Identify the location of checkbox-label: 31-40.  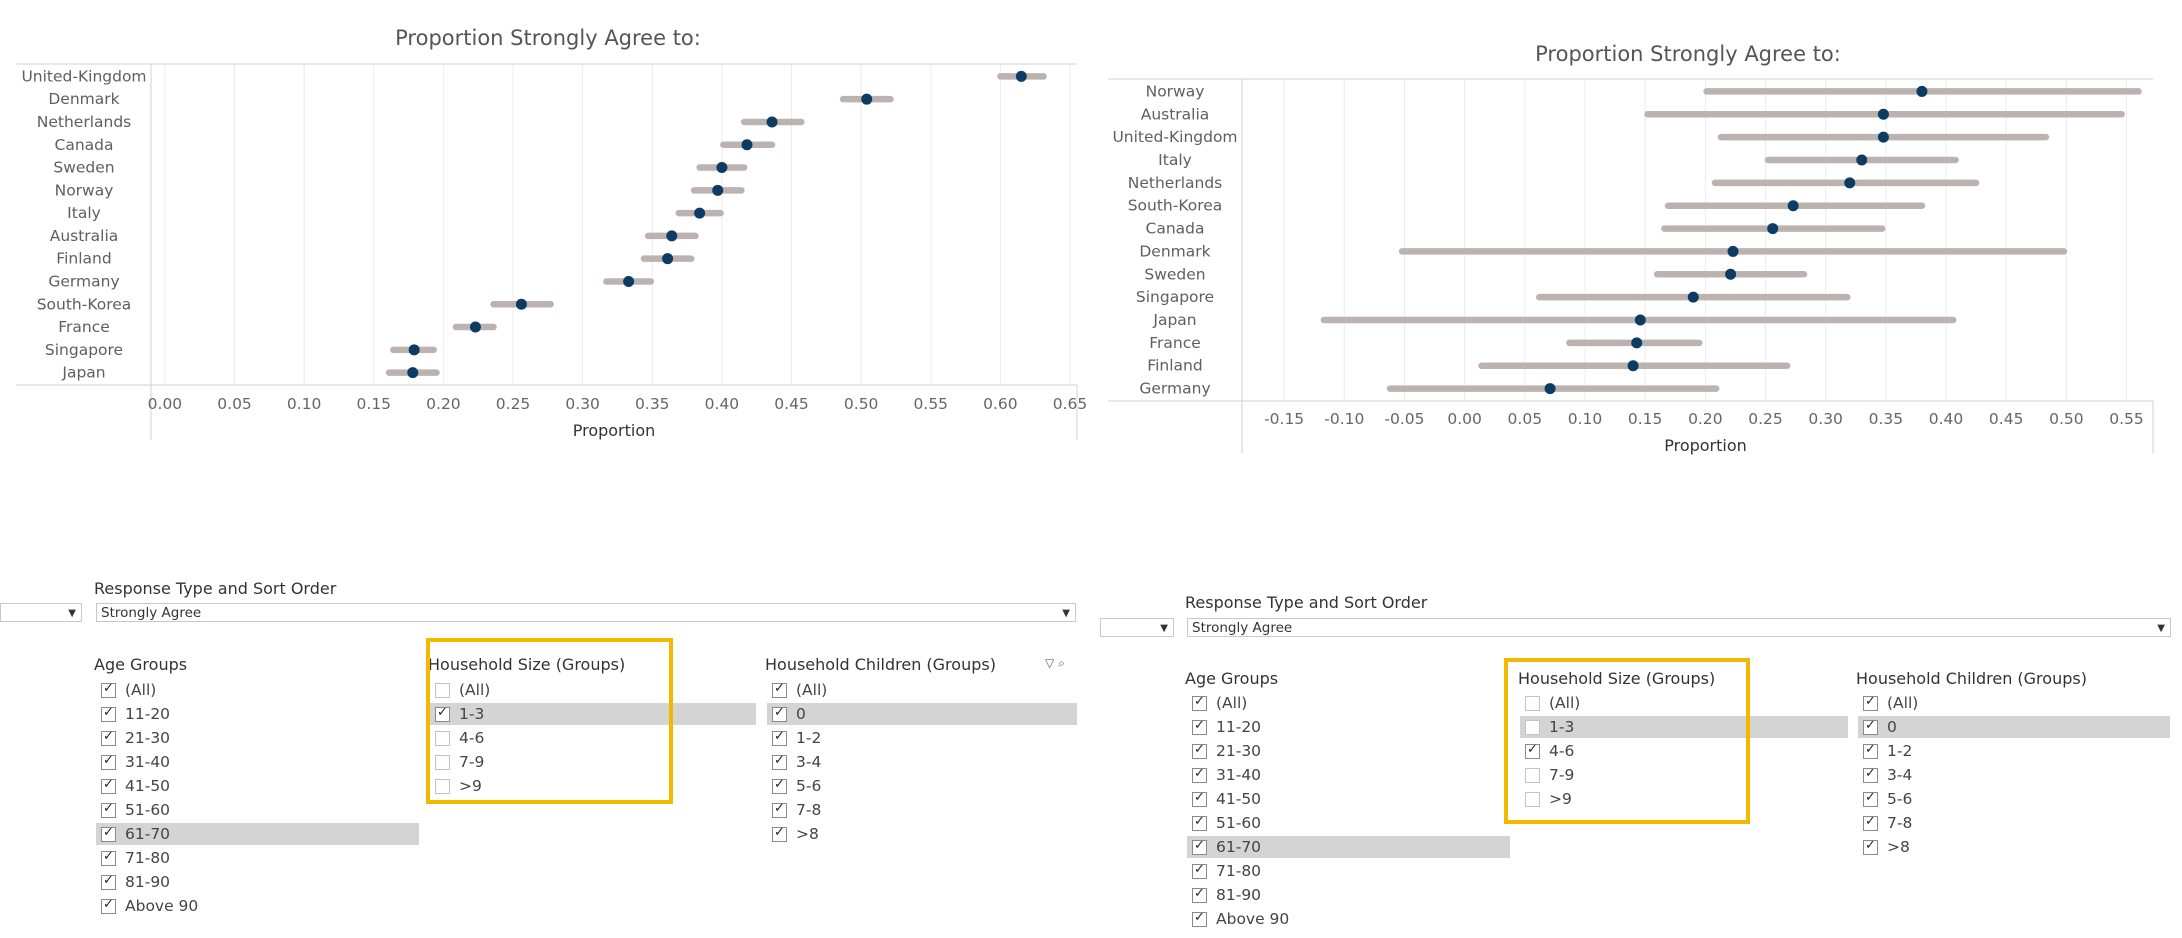
(148, 762).